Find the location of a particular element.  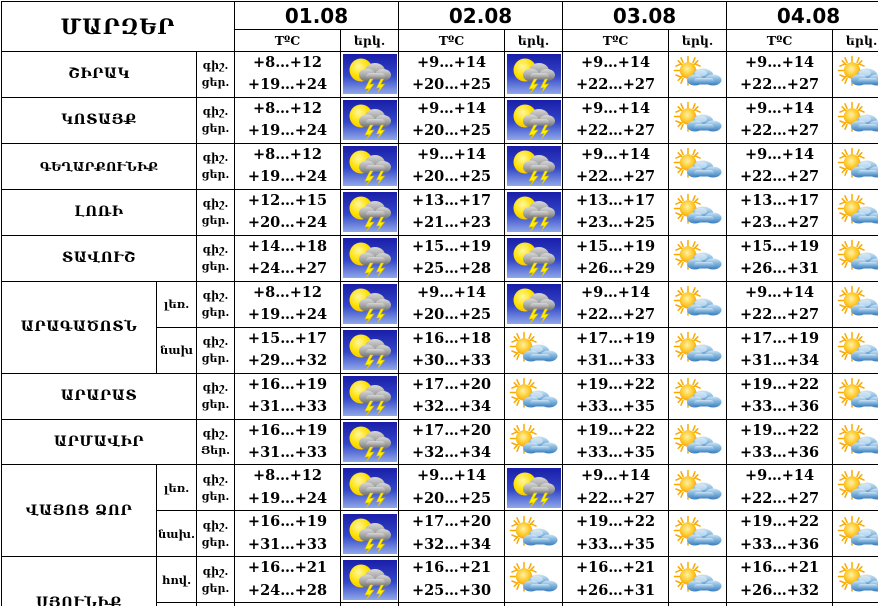

night-temp: +13…+17 is located at coordinates (615, 200).